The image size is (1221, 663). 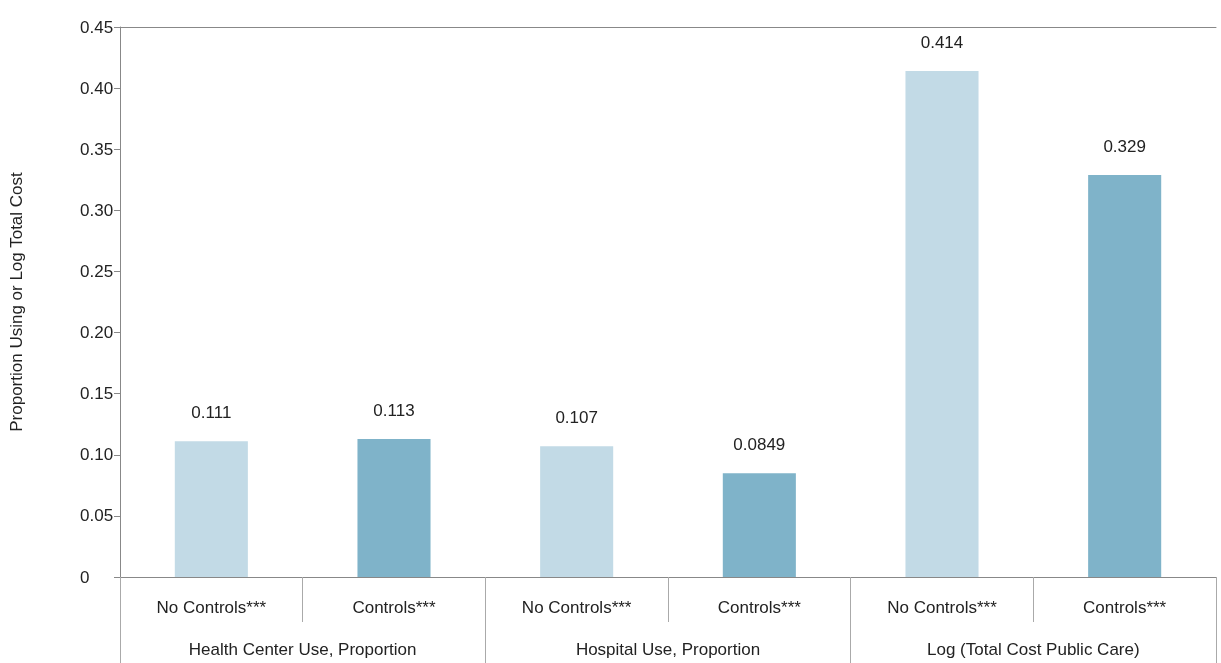 I want to click on y-tick-label: 0.25, so click(x=97, y=271).